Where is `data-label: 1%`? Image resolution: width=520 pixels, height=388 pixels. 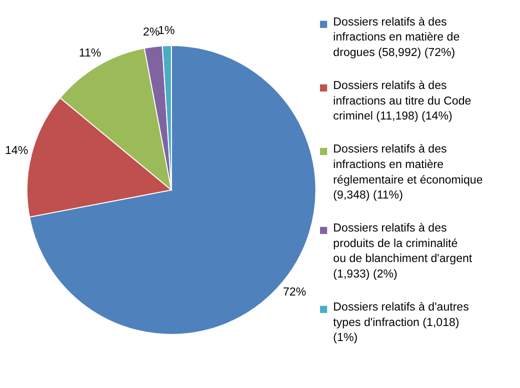 data-label: 1% is located at coordinates (166, 31).